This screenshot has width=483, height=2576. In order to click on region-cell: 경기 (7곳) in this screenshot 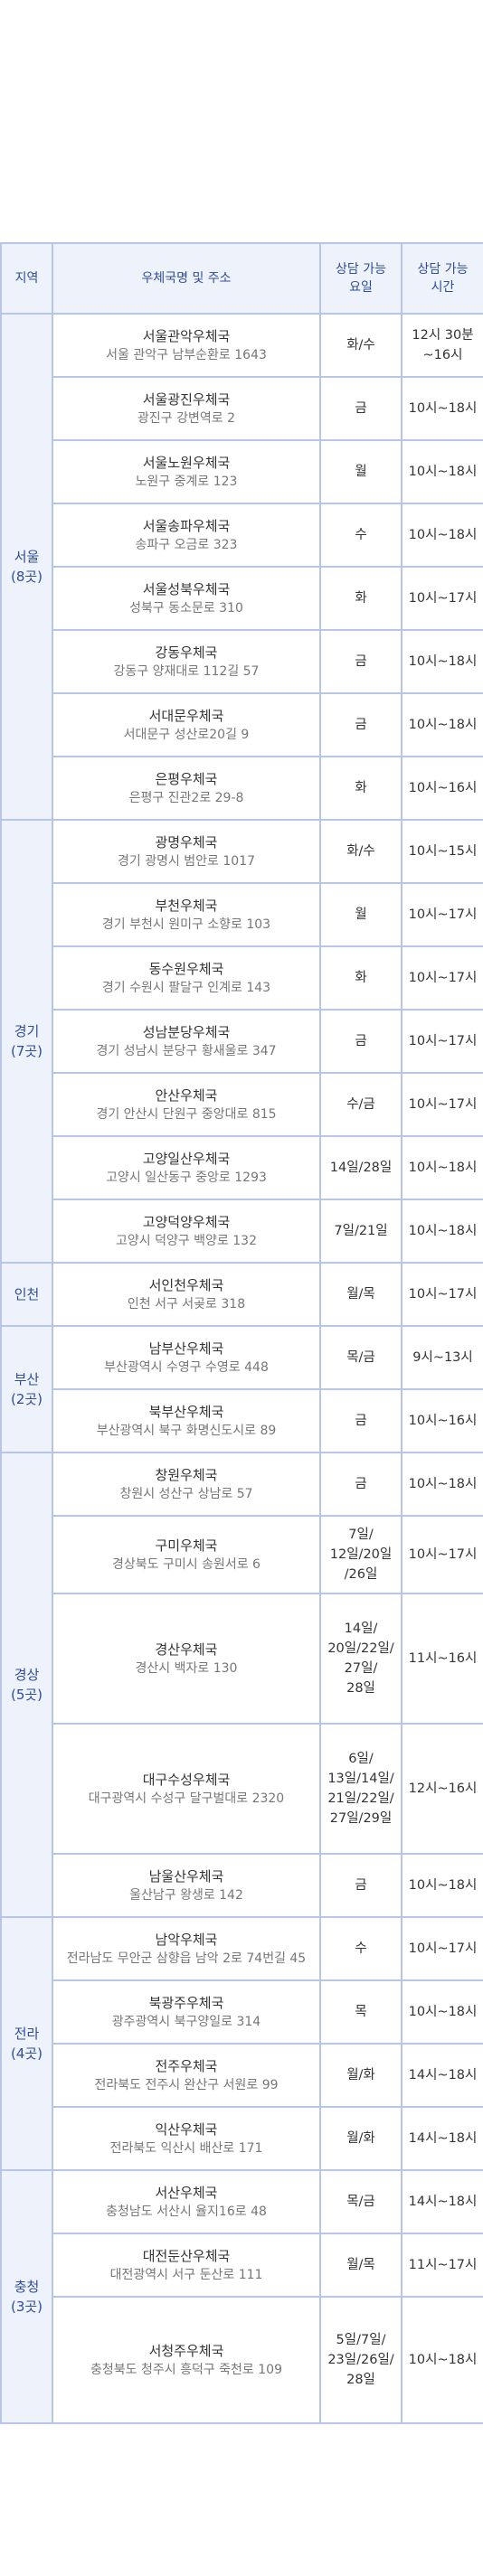, I will do `click(27, 1041)`.